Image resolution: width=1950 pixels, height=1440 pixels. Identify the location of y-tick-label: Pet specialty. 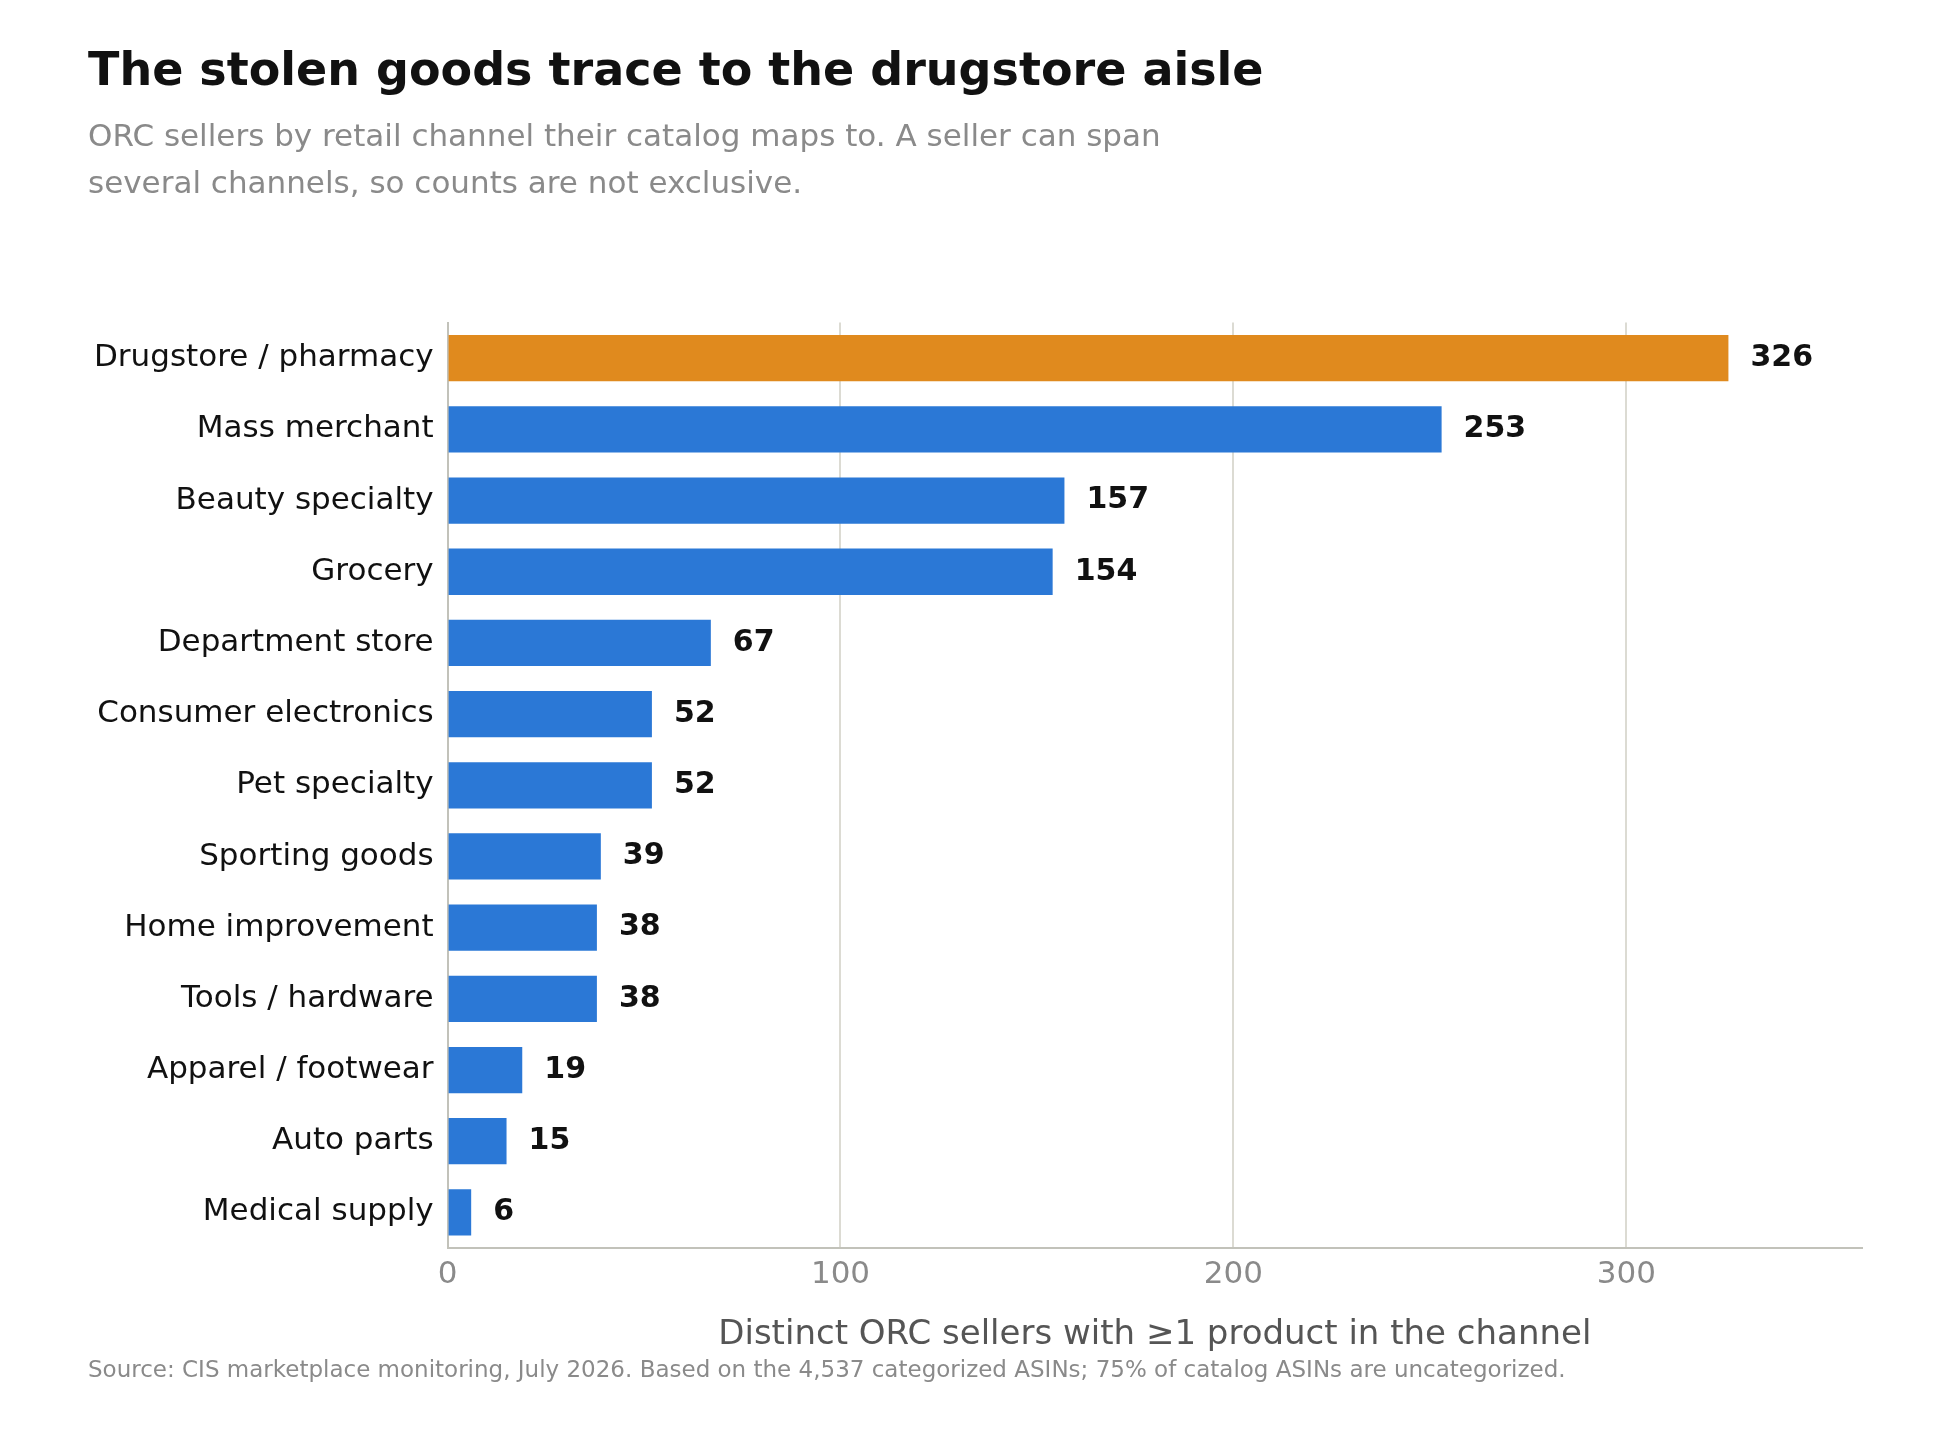
(335, 782).